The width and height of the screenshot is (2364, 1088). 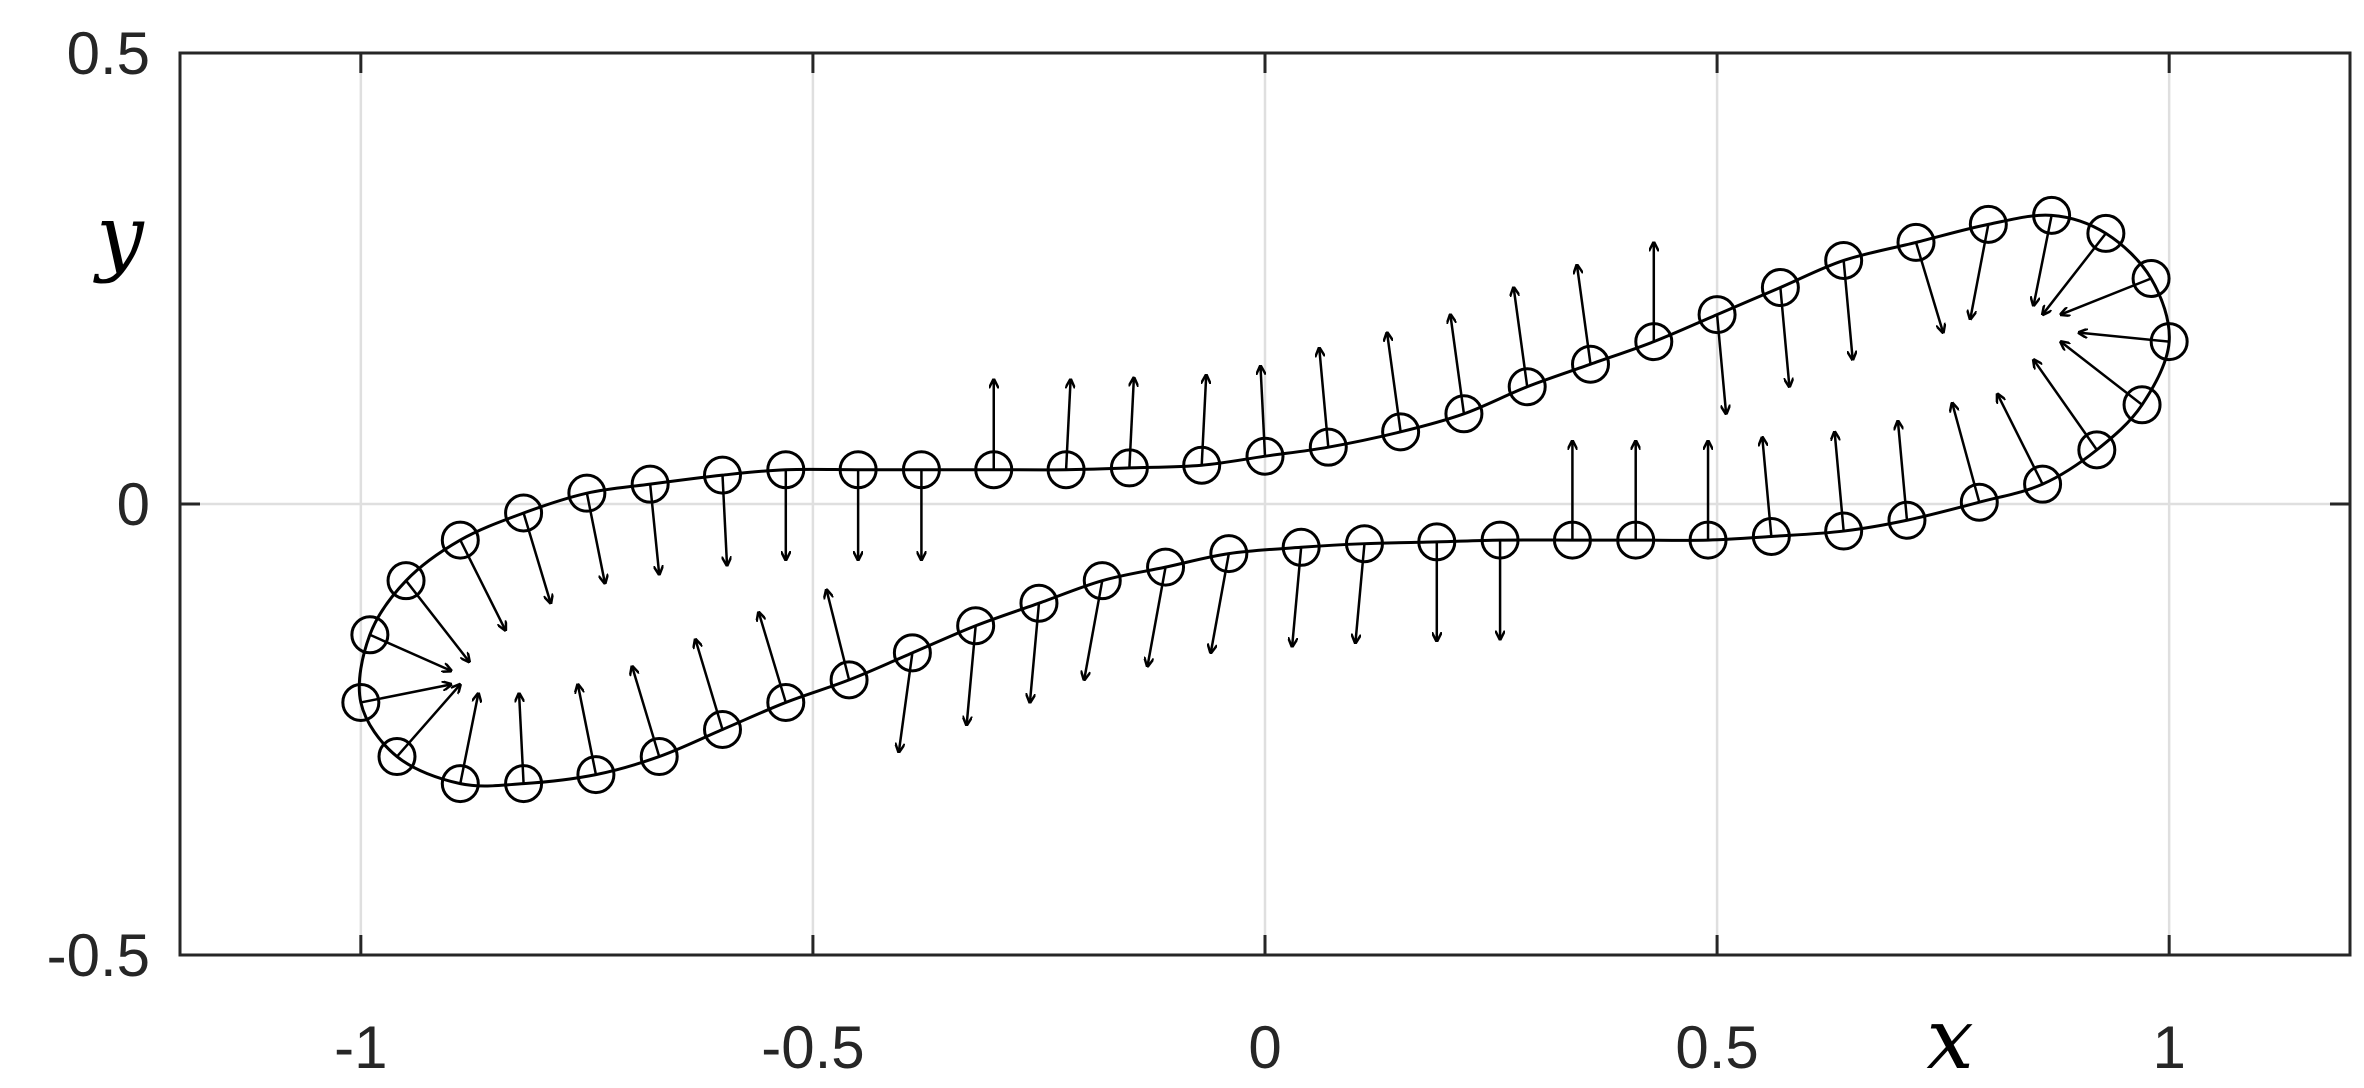 What do you see at coordinates (98, 955) in the screenshot?
I see `y-tick-label: -0.5` at bounding box center [98, 955].